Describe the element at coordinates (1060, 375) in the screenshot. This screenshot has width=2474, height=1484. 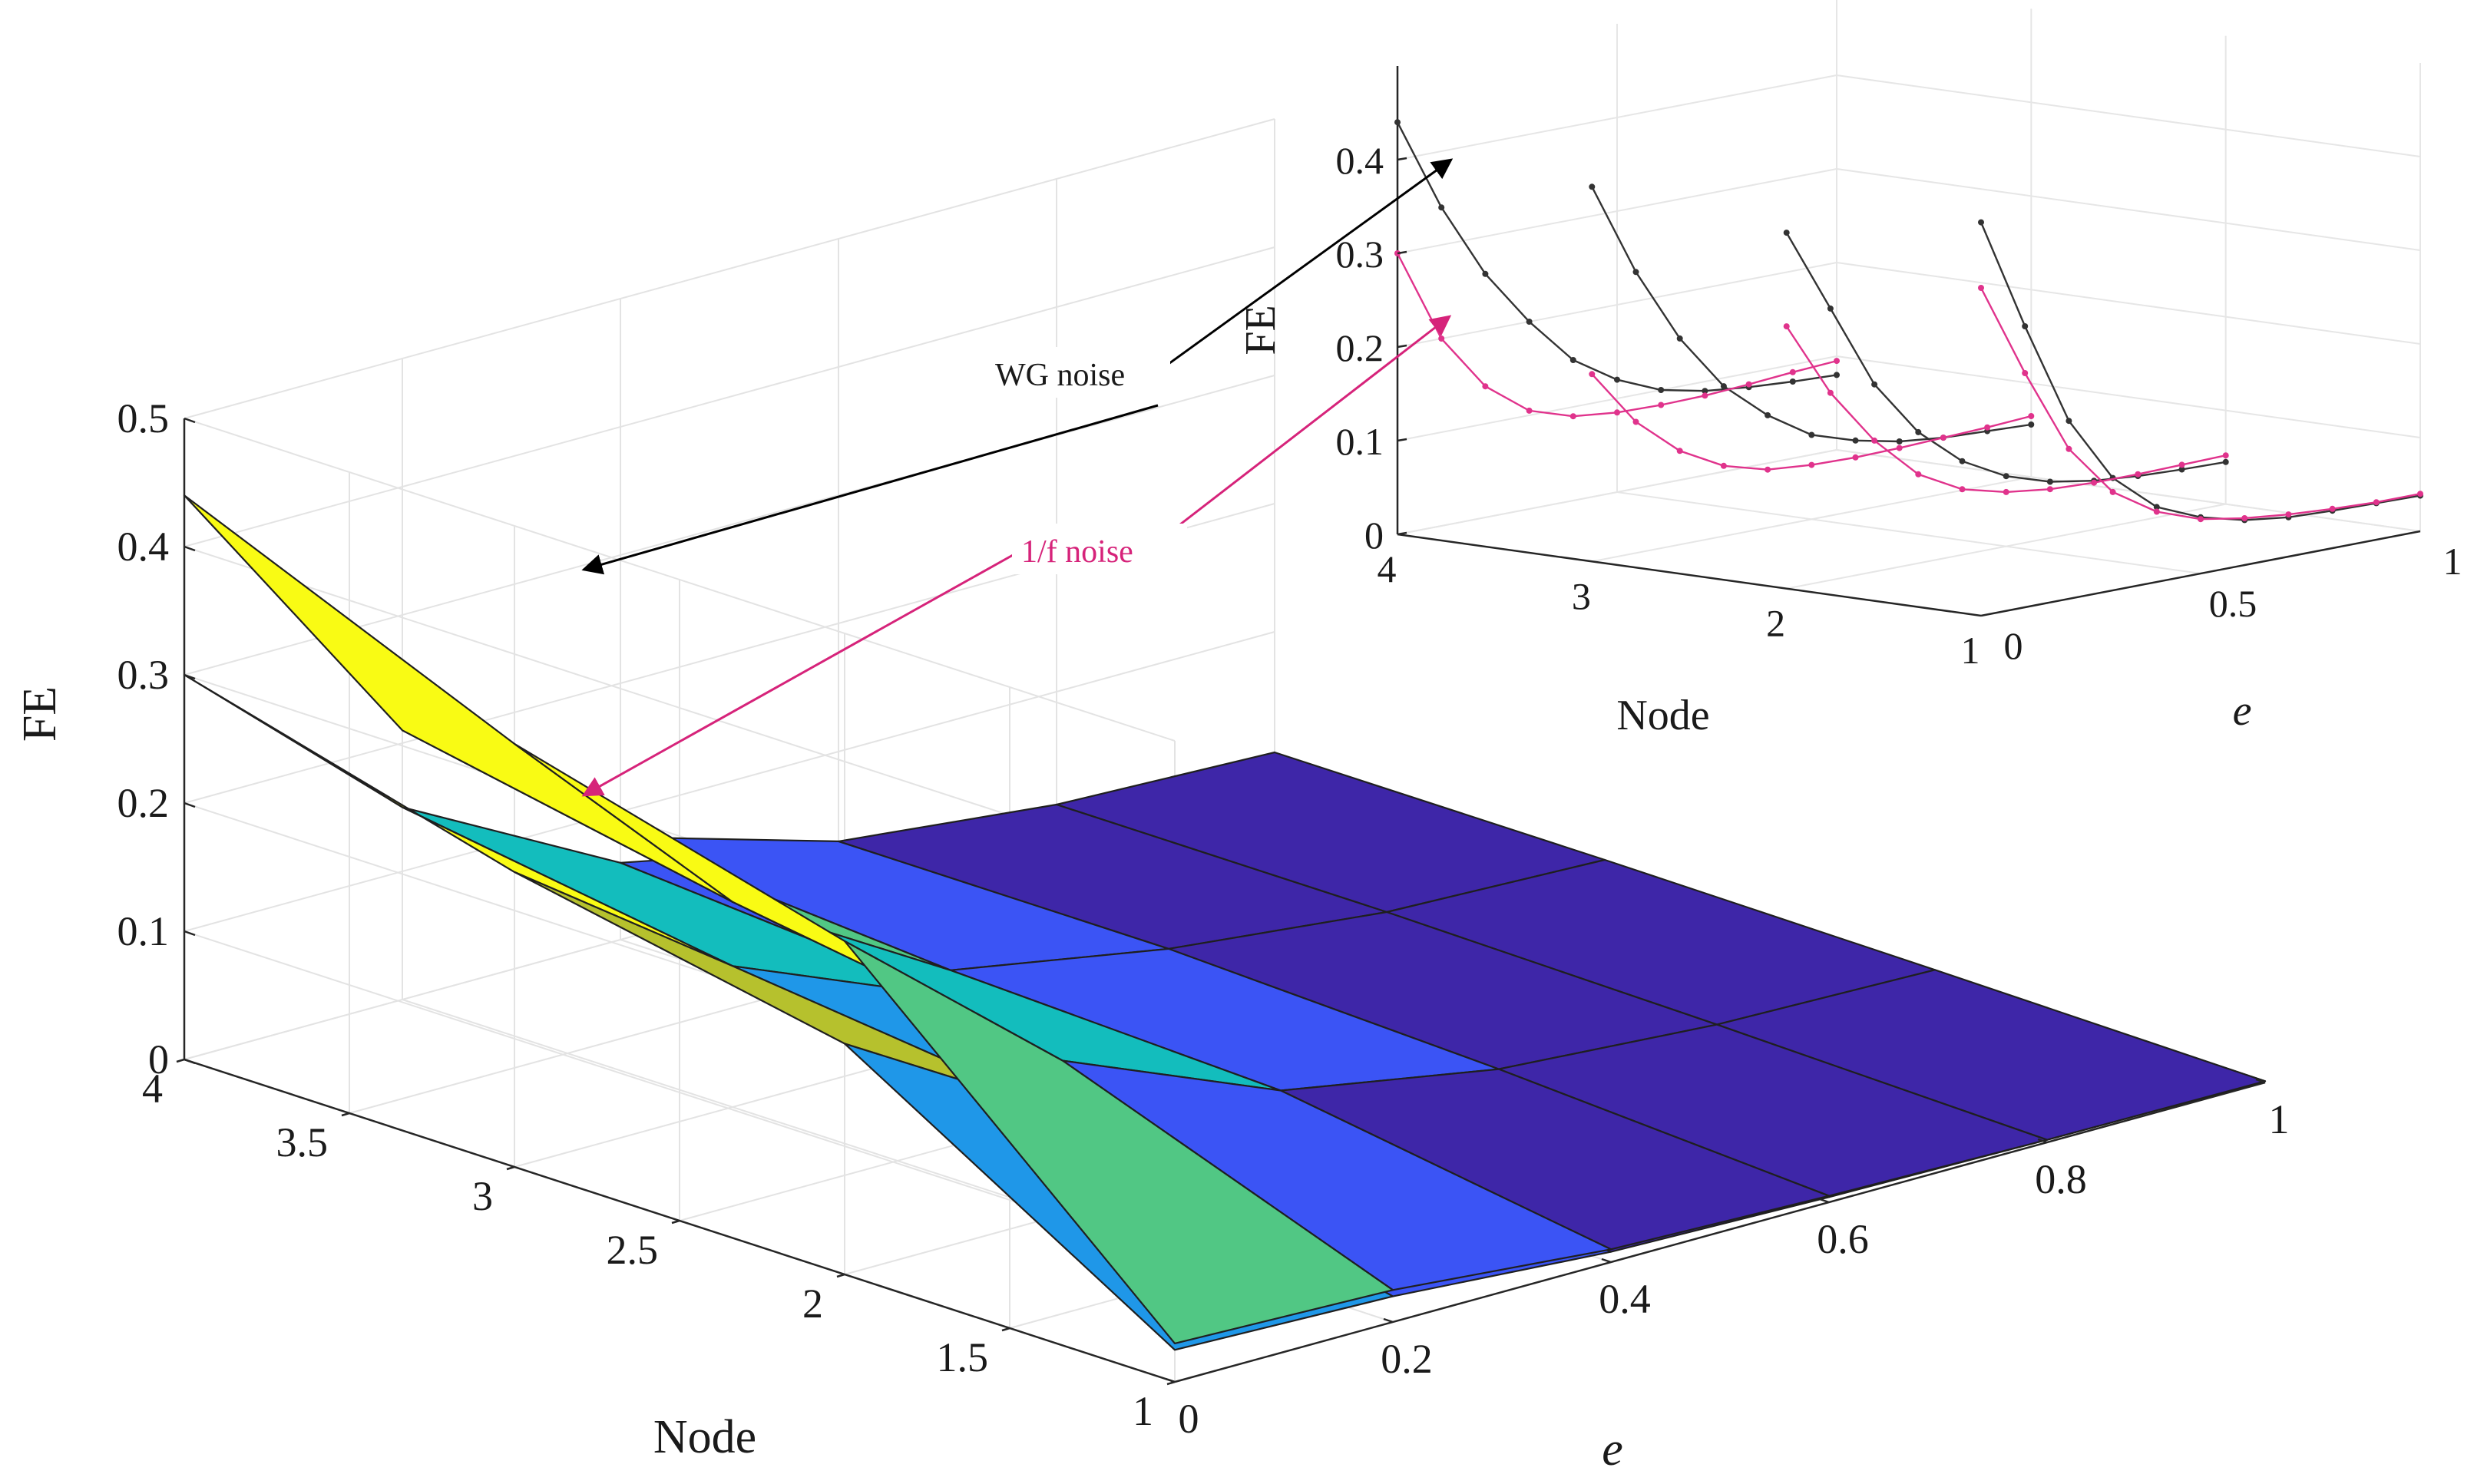
I see `wg-noise-label: WG noise` at that location.